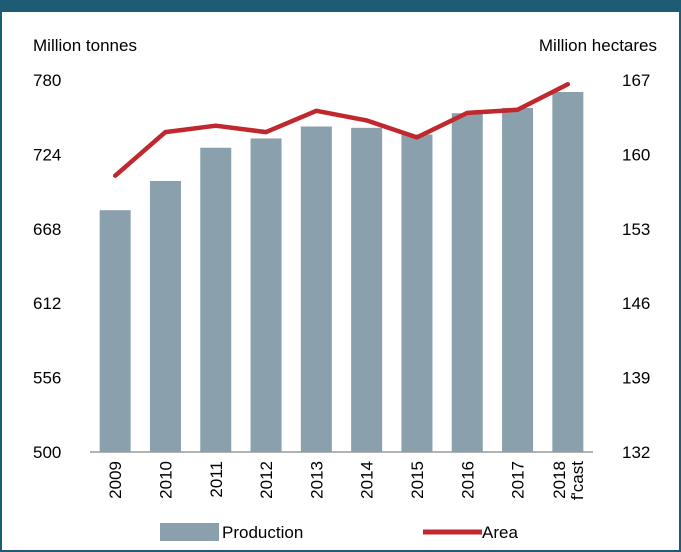  What do you see at coordinates (216, 479) in the screenshot?
I see `x-tick-label: 2011` at bounding box center [216, 479].